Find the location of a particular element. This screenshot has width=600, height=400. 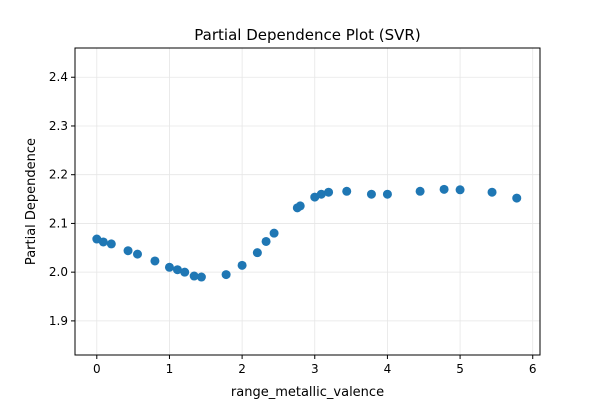

x-tick-label: 0 is located at coordinates (97, 369).